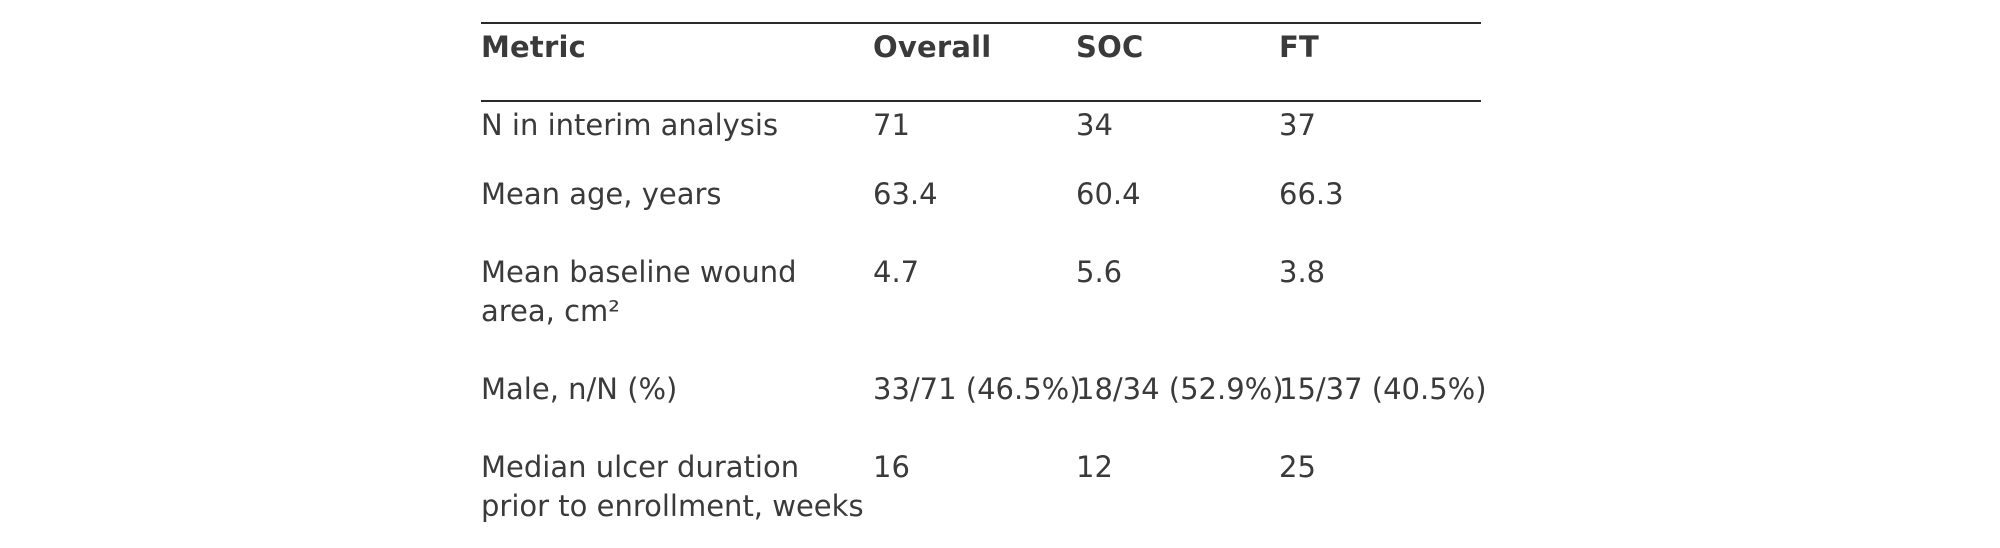 Image resolution: width=2000 pixels, height=548 pixels. Describe the element at coordinates (677, 409) in the screenshot. I see `metric-cell: Male, n/N (%)` at that location.